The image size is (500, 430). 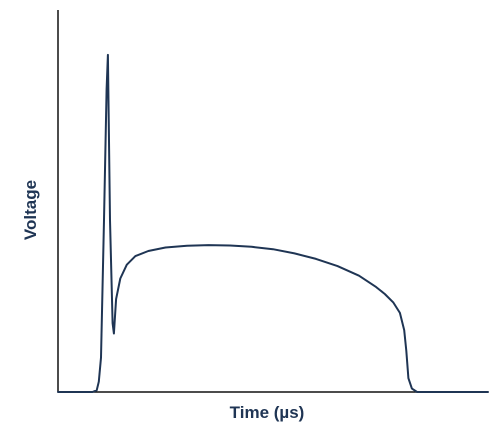 I want to click on x-axis-label: Time (µs), so click(x=267, y=412).